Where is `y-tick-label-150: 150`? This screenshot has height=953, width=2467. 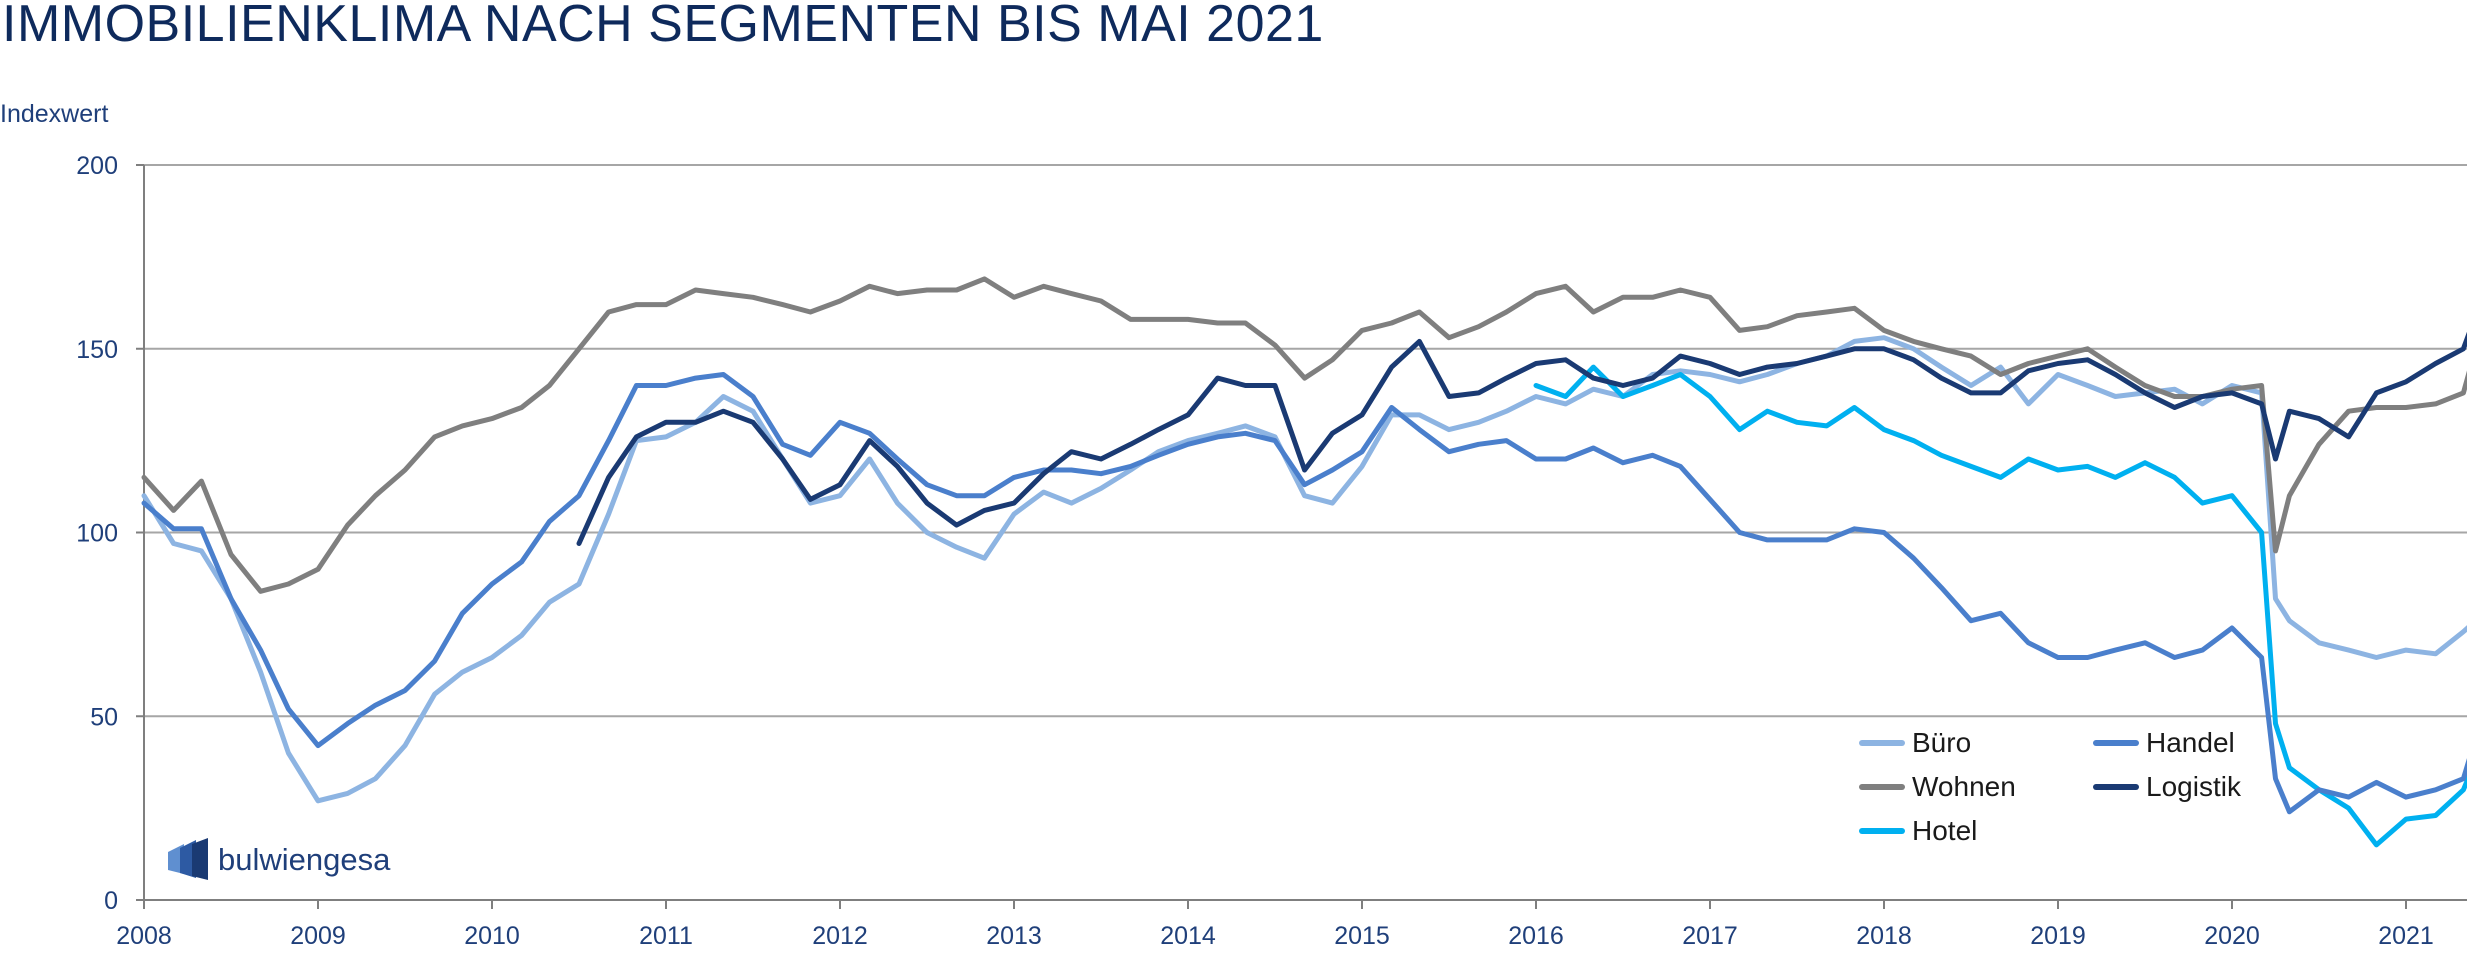
y-tick-label-150: 150 is located at coordinates (97, 350).